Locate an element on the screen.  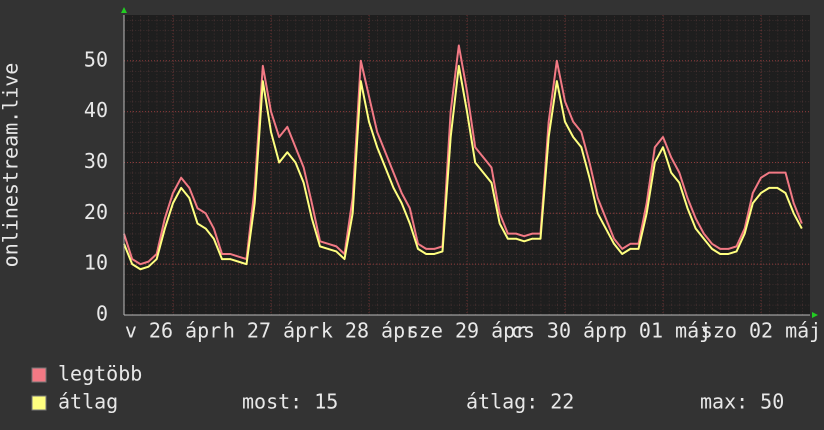
stat-label: átlag: is located at coordinates (502, 402).